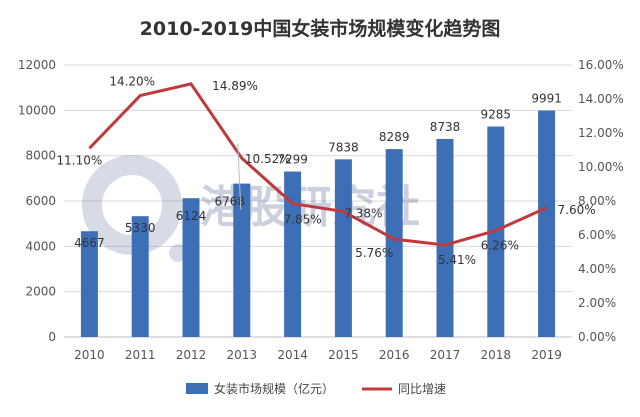 This screenshot has width=640, height=417. Describe the element at coordinates (496, 355) in the screenshot. I see `x-tick-label: 2018` at that location.